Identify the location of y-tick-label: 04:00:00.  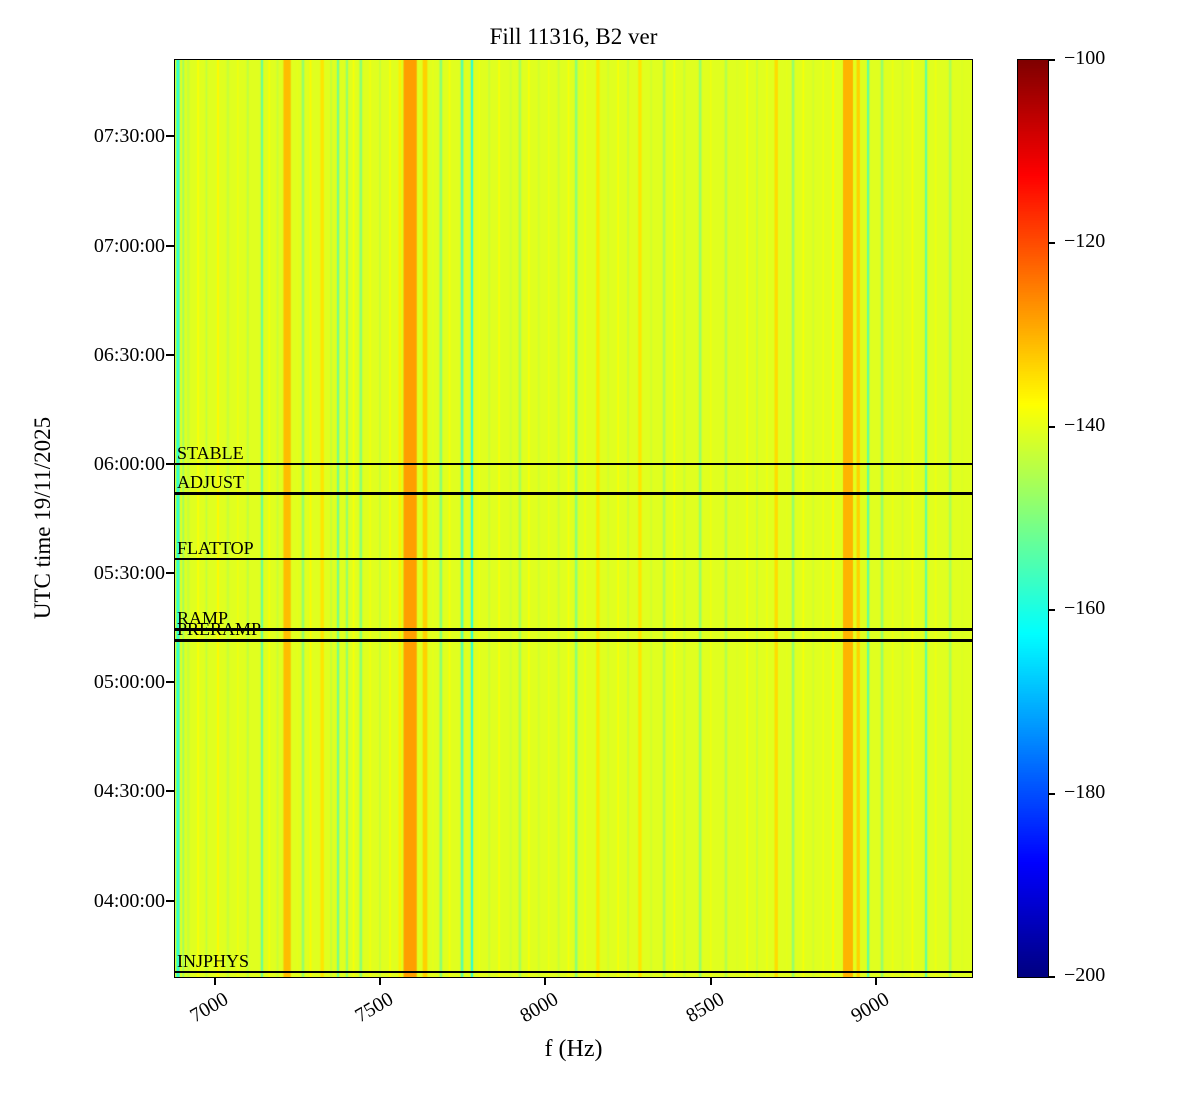
(129, 900).